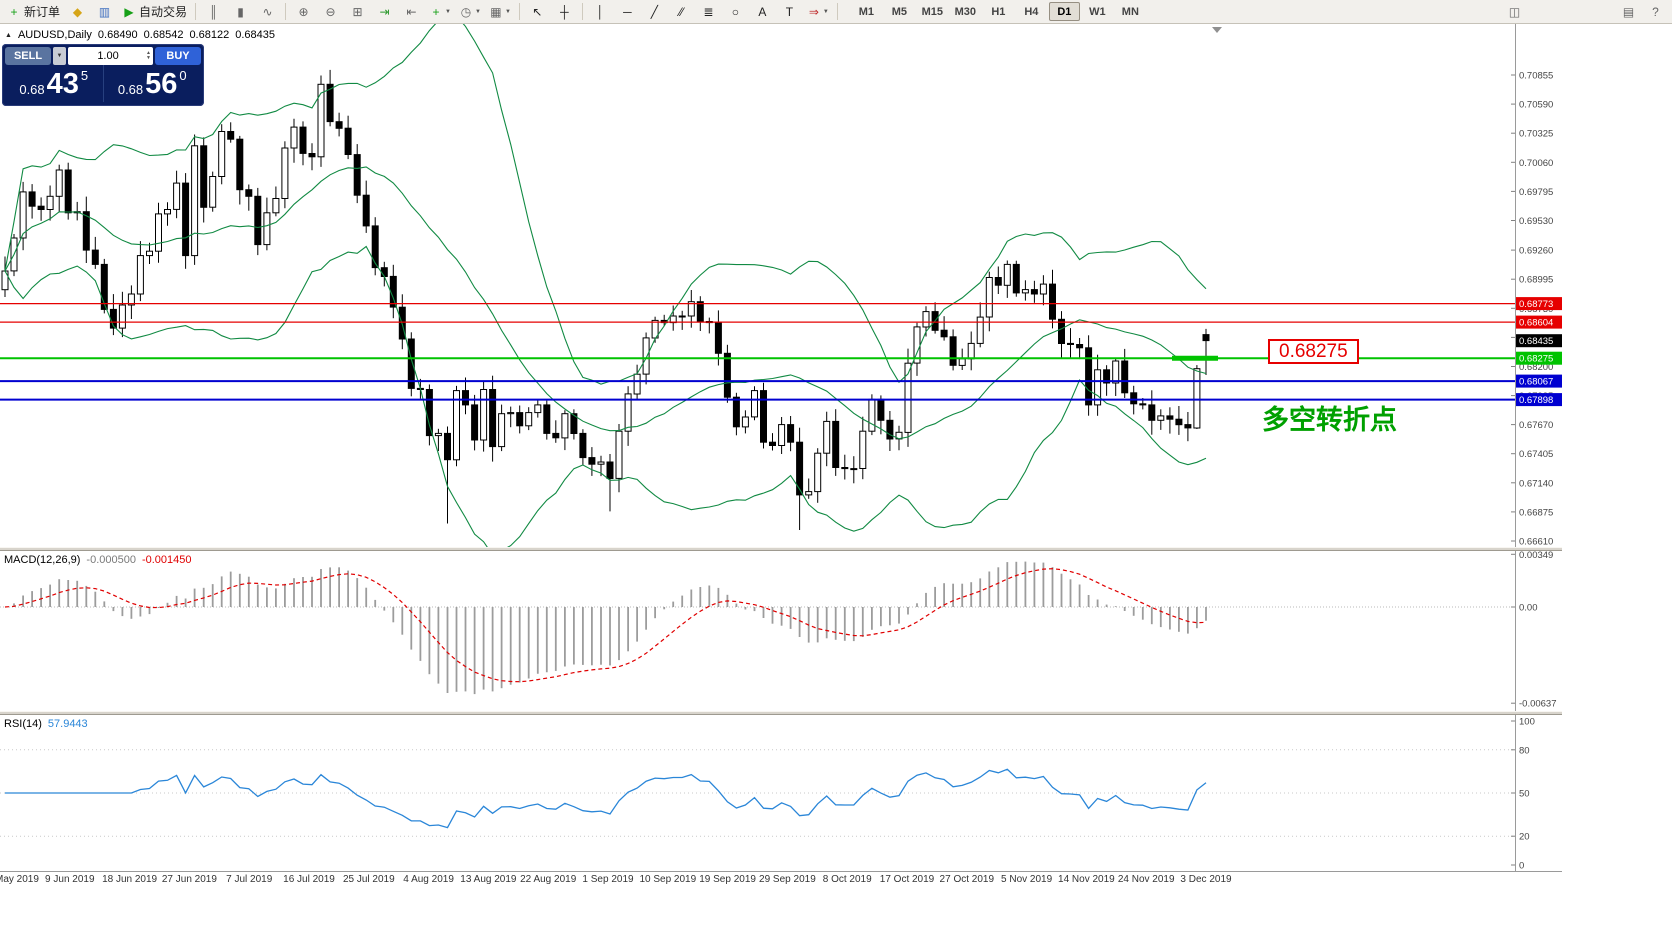  Describe the element at coordinates (104, 11) in the screenshot. I see `market-watch-button: ▥` at that location.